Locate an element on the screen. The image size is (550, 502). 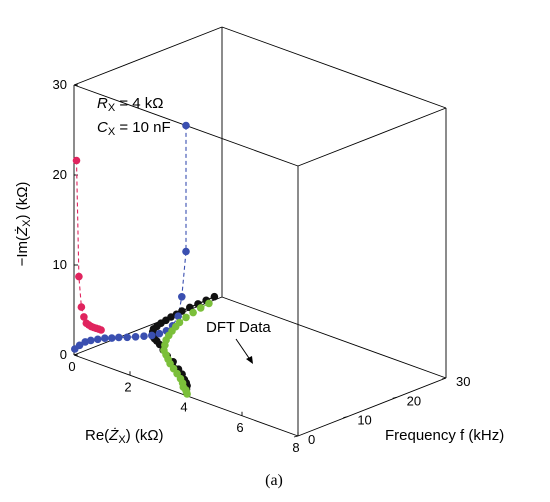
3d-locus-point is located at coordinates (214, 296).